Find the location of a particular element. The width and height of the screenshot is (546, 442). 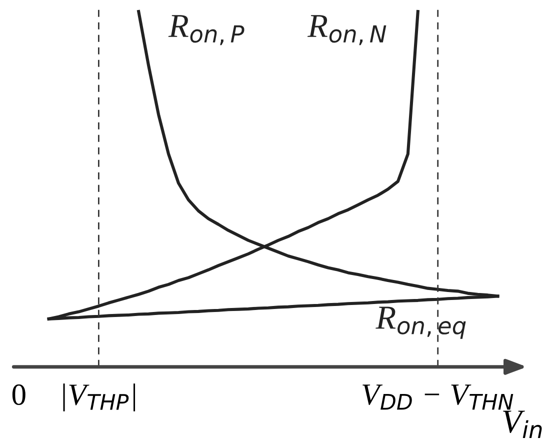

series-label: R$_{on,N}$ is located at coordinates (346, 30).